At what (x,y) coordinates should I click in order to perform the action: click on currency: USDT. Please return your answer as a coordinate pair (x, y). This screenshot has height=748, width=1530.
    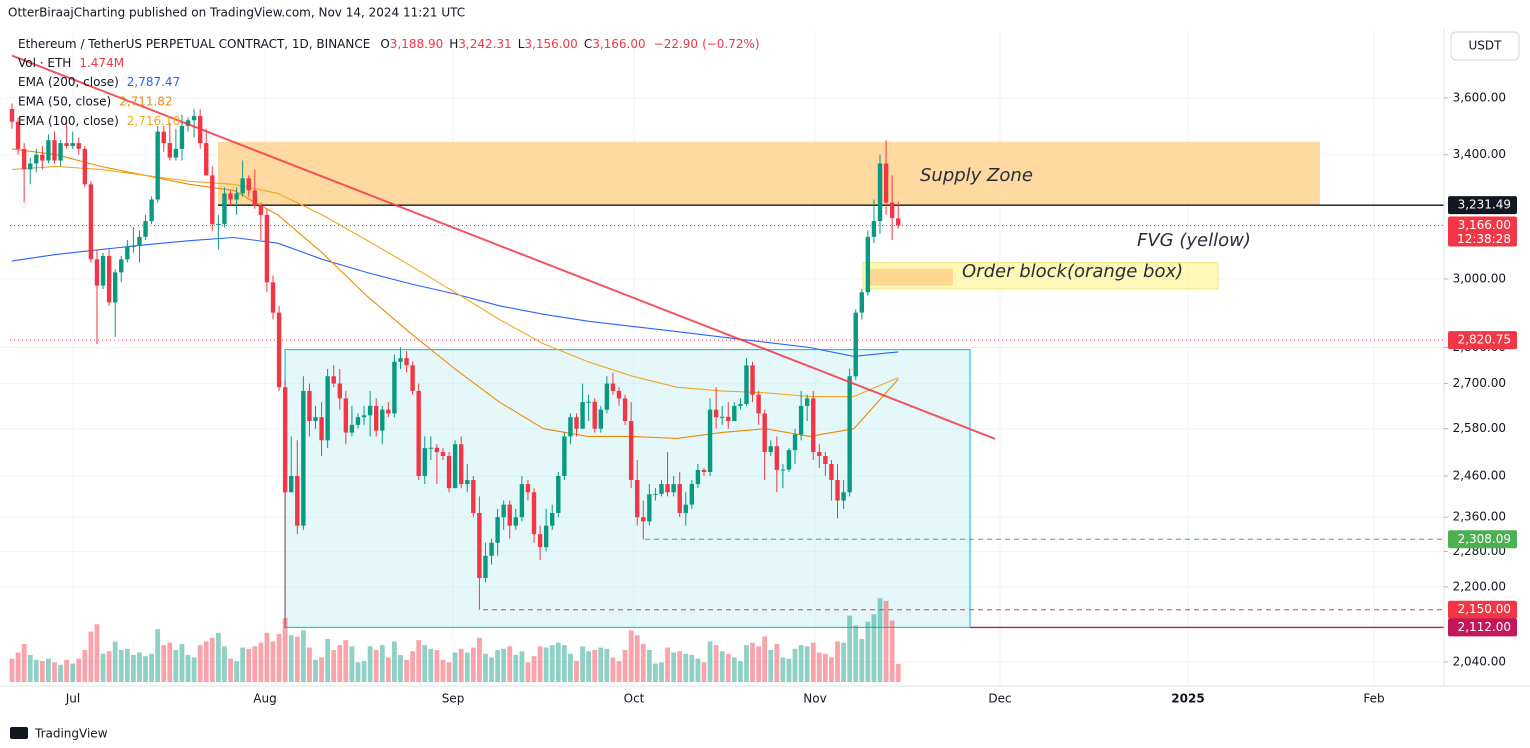
    Looking at the image, I should click on (1486, 46).